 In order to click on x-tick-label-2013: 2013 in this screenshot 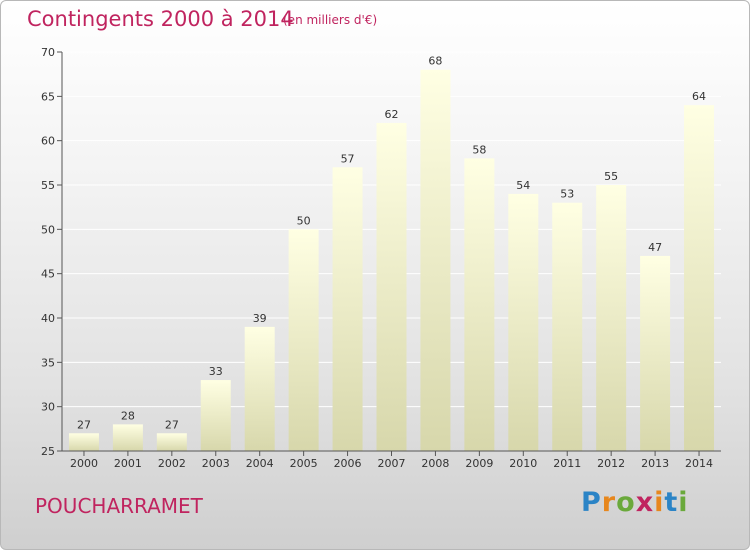, I will do `click(655, 463)`.